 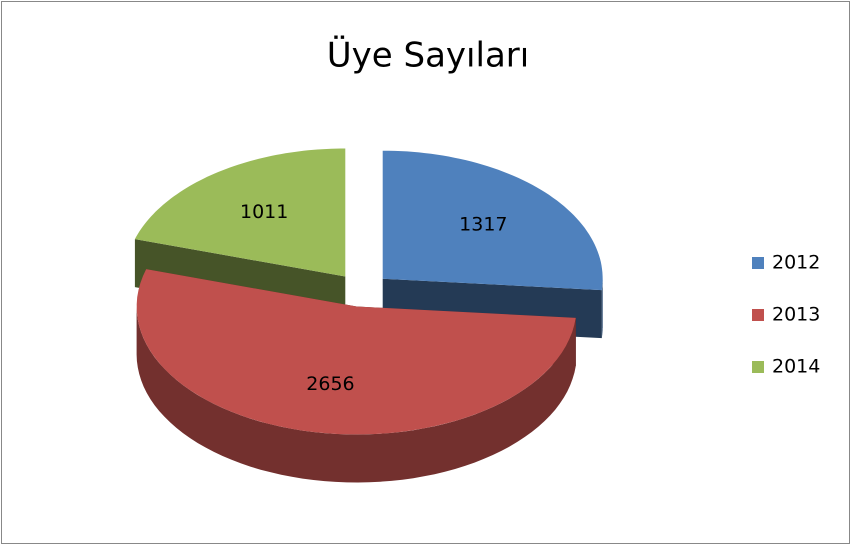 What do you see at coordinates (264, 212) in the screenshot?
I see `data-label: 1011` at bounding box center [264, 212].